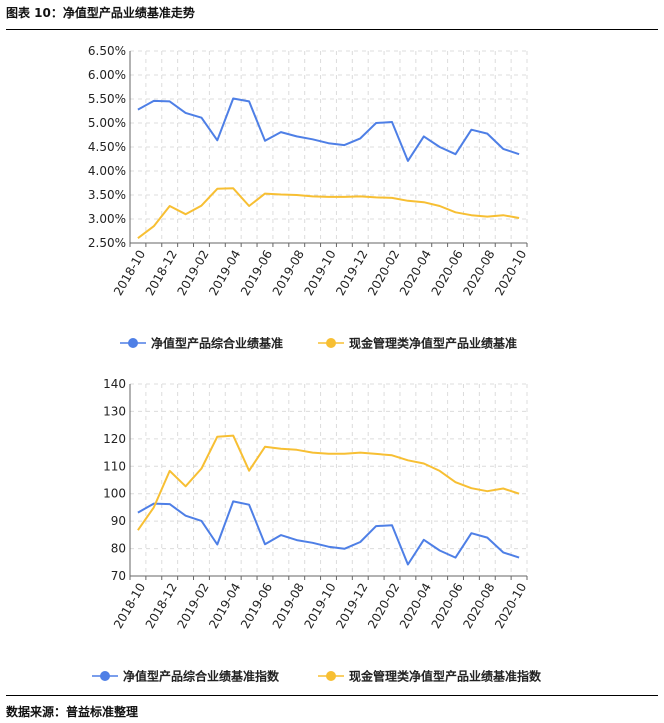 The image size is (664, 723). I want to click on y-tick-label: 3.00%, so click(107, 219).